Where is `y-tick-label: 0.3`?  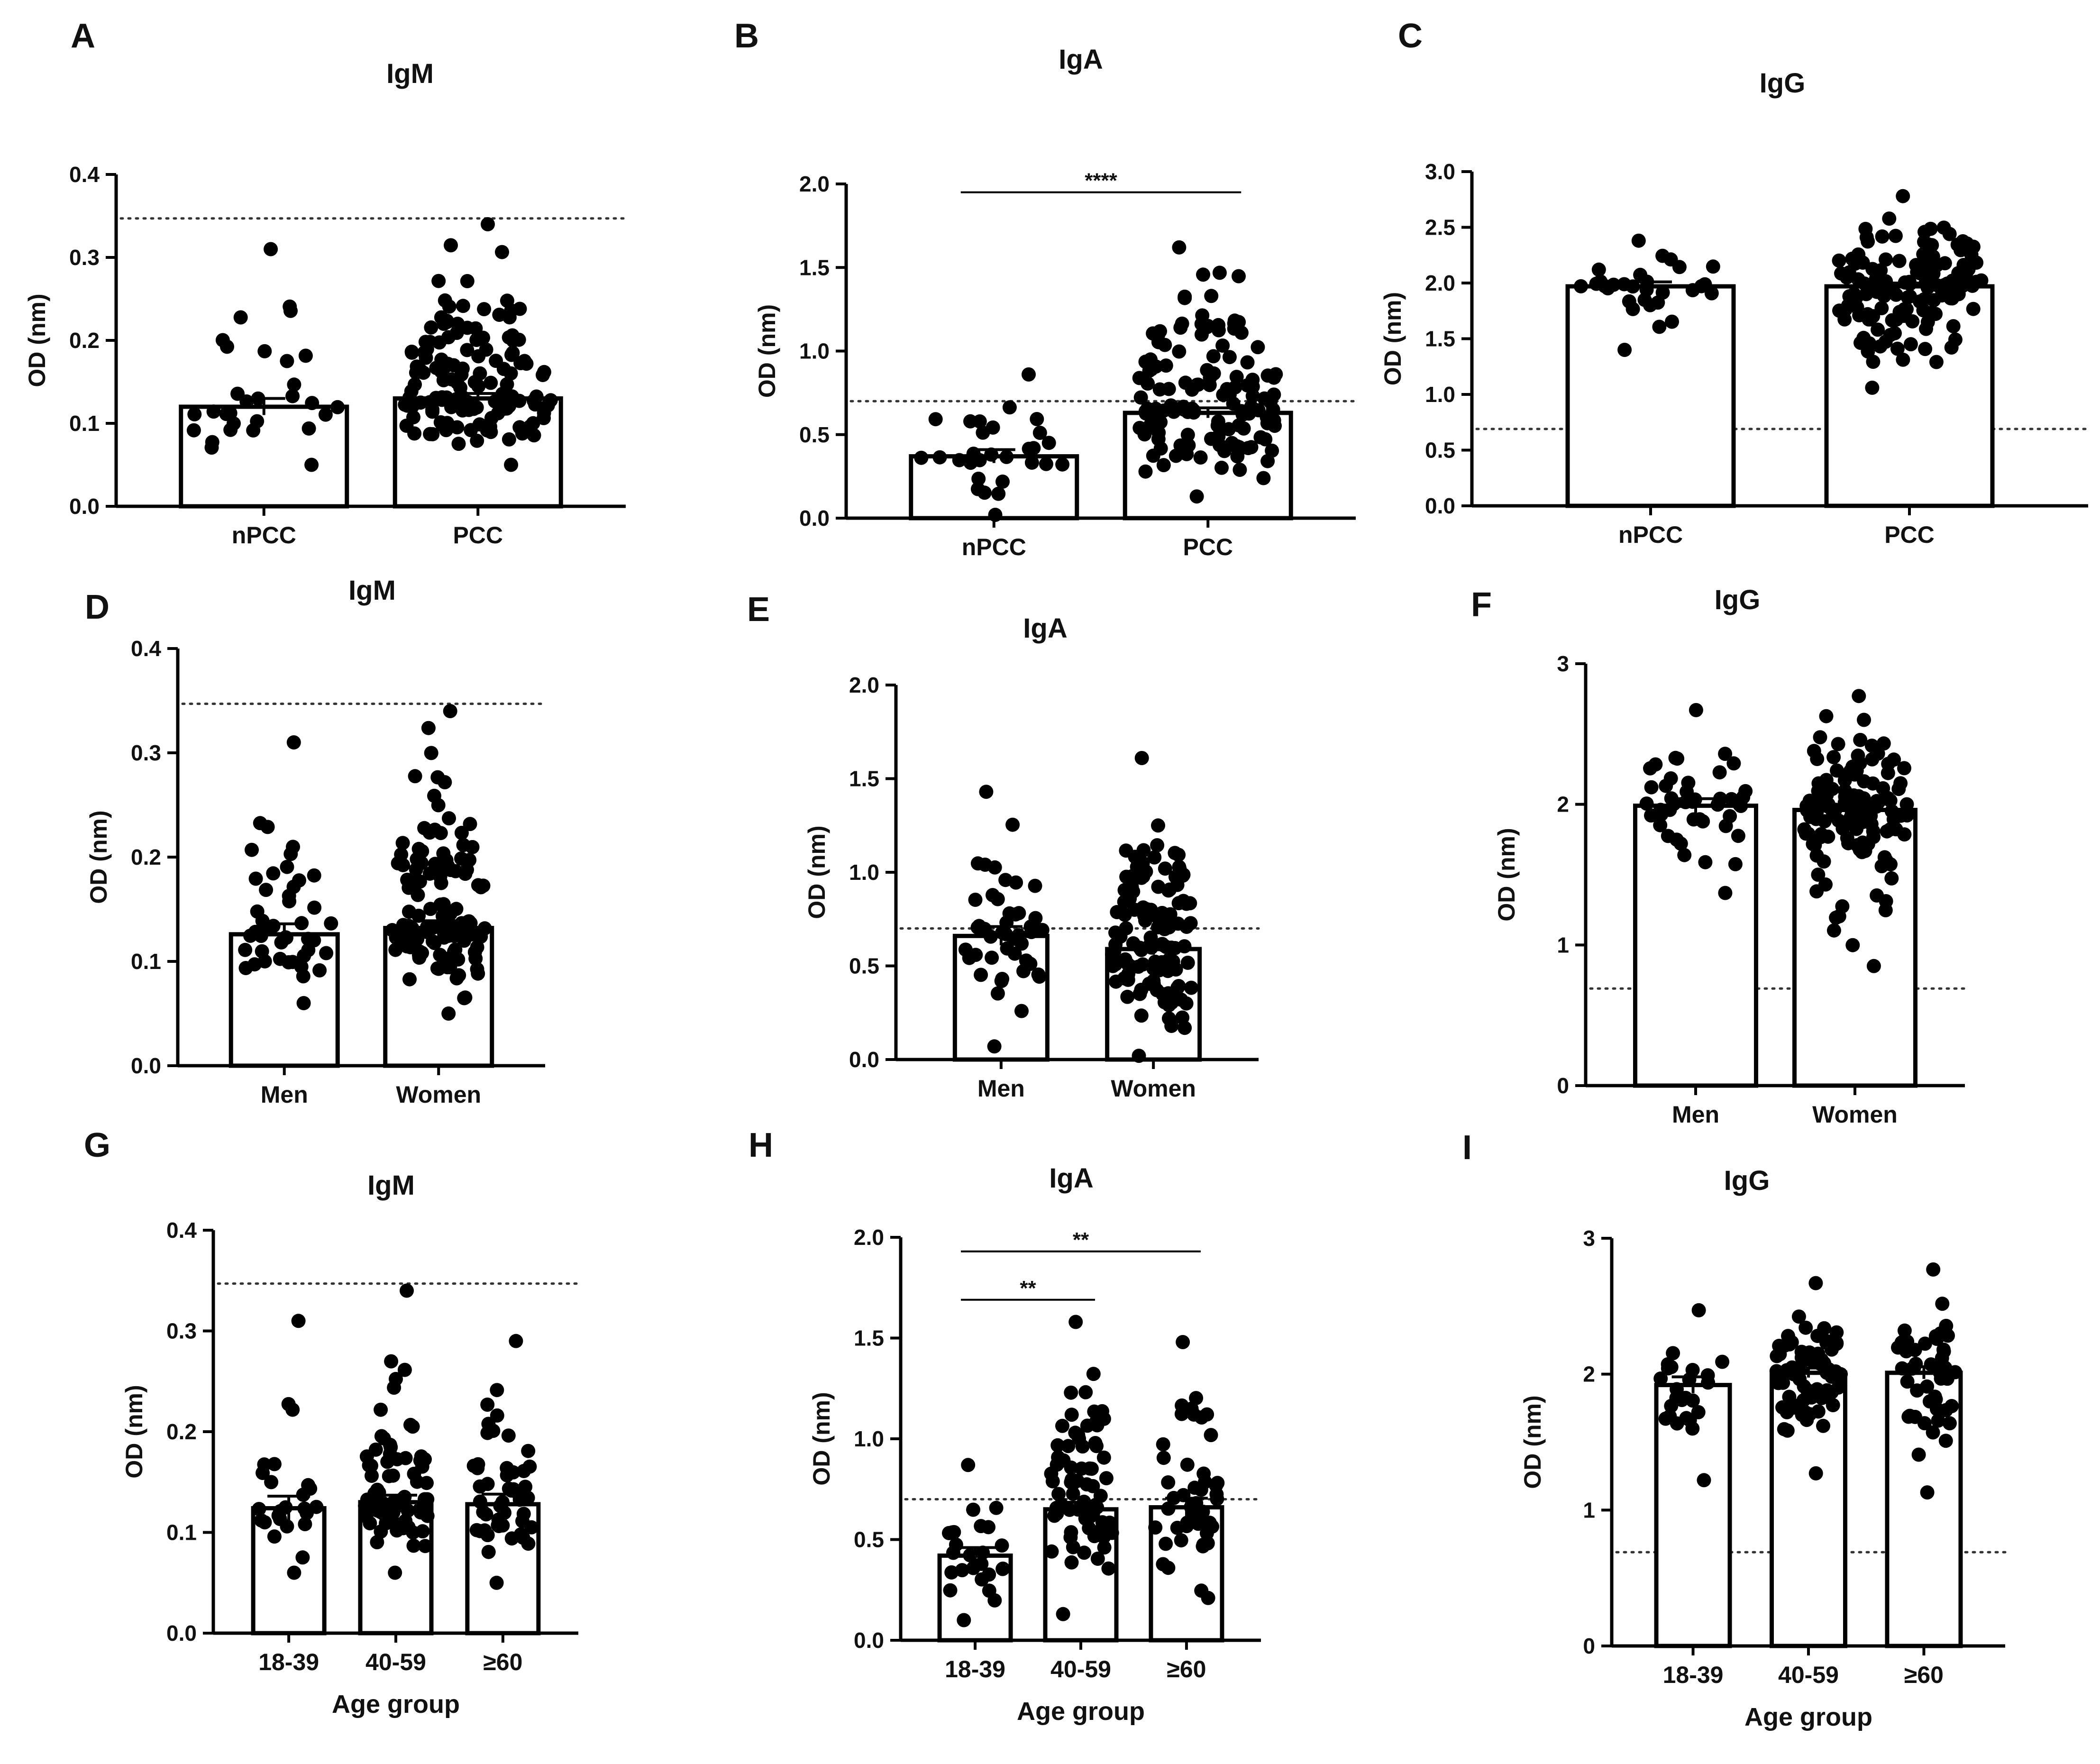
y-tick-label: 0.3 is located at coordinates (146, 752).